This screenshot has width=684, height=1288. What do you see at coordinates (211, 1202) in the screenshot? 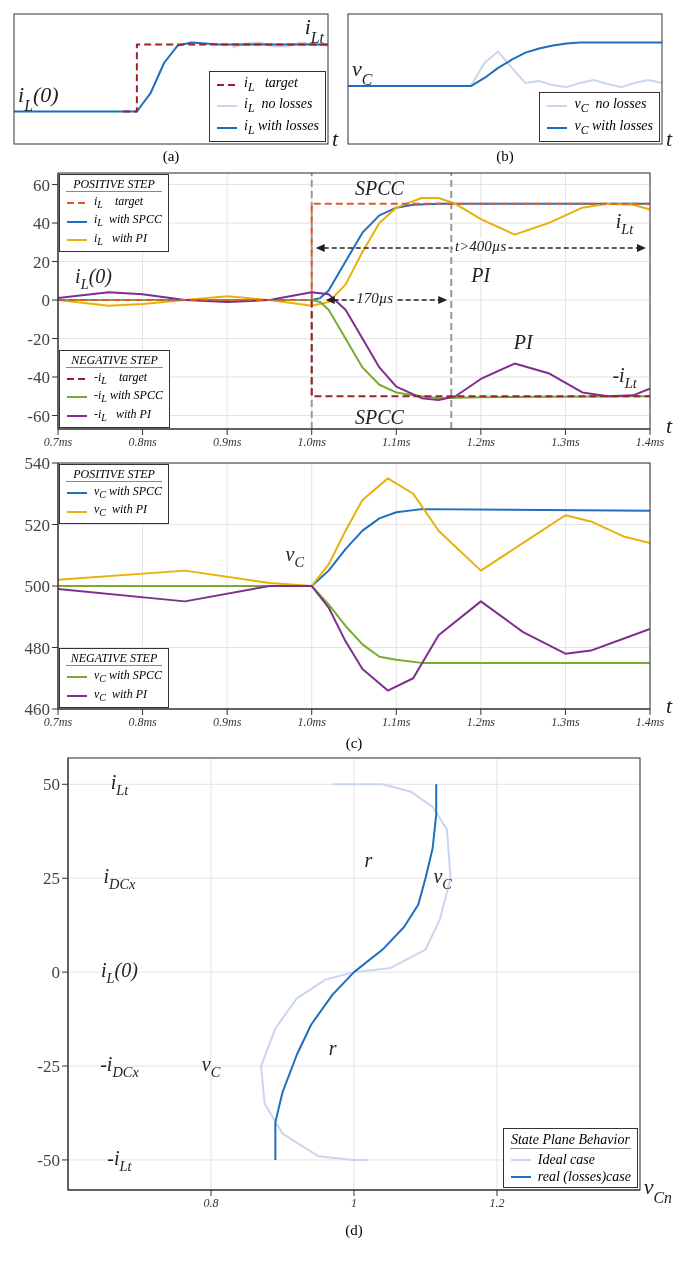
I see `x-tick-label: 0.8` at bounding box center [211, 1202].